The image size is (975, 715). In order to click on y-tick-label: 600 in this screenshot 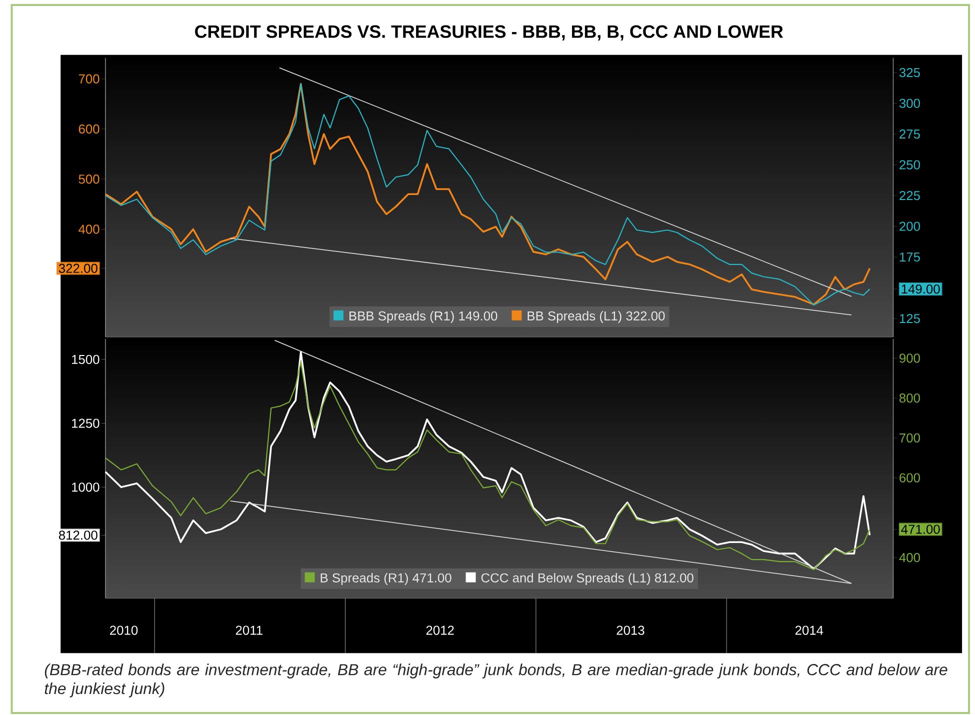, I will do `click(89, 129)`.